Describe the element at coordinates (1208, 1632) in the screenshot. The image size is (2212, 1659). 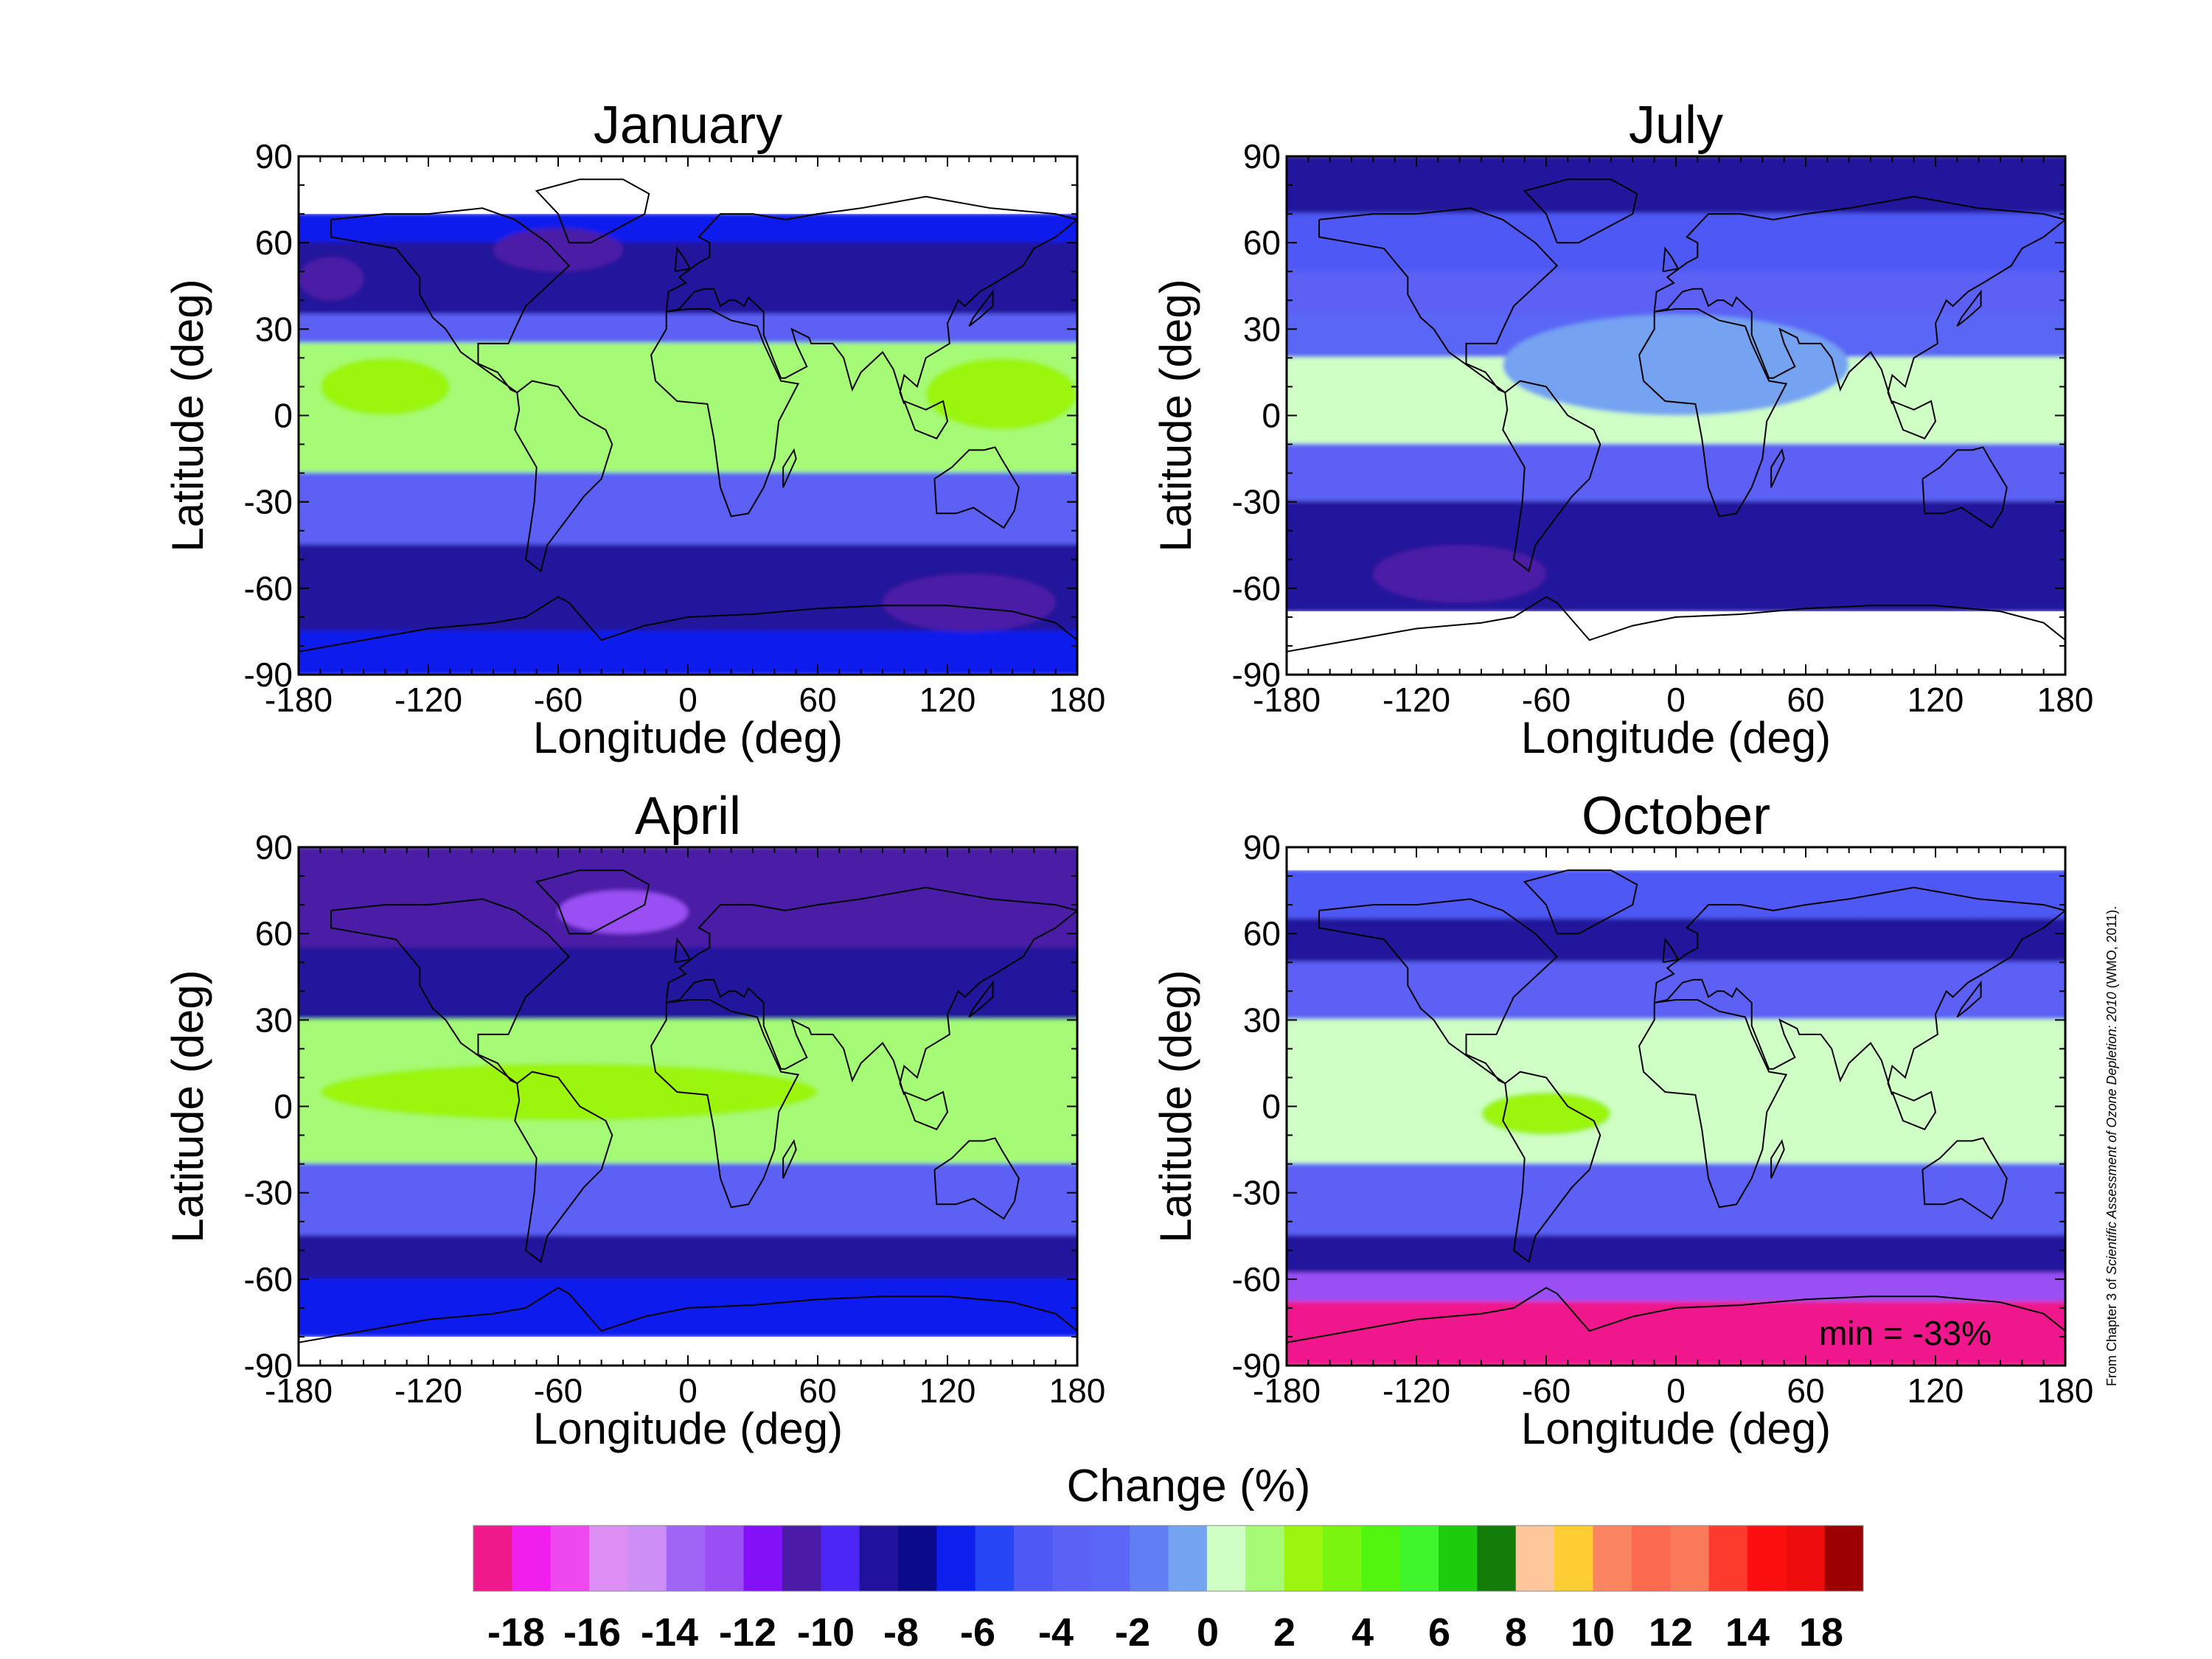
I see `colorbar-tick-label: 0` at that location.